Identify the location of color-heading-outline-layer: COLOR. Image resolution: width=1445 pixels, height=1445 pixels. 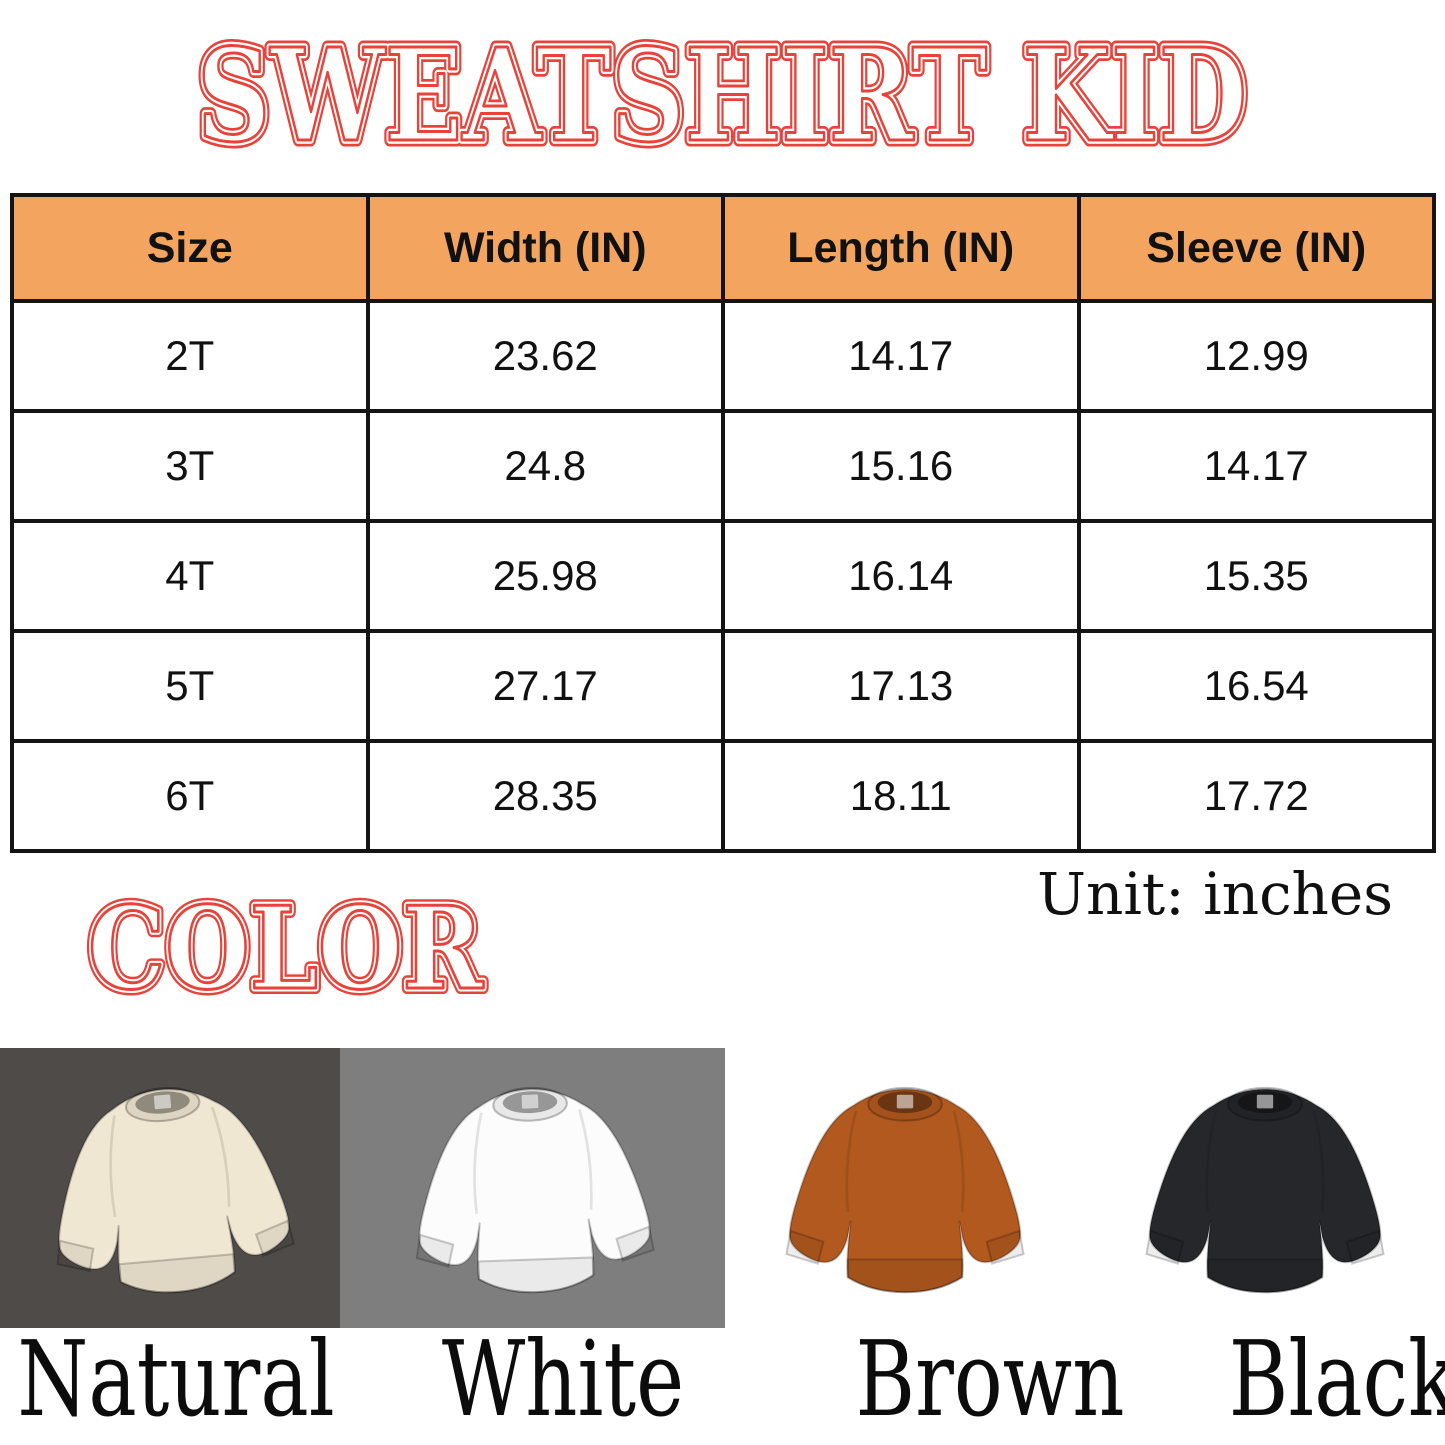
(286, 948).